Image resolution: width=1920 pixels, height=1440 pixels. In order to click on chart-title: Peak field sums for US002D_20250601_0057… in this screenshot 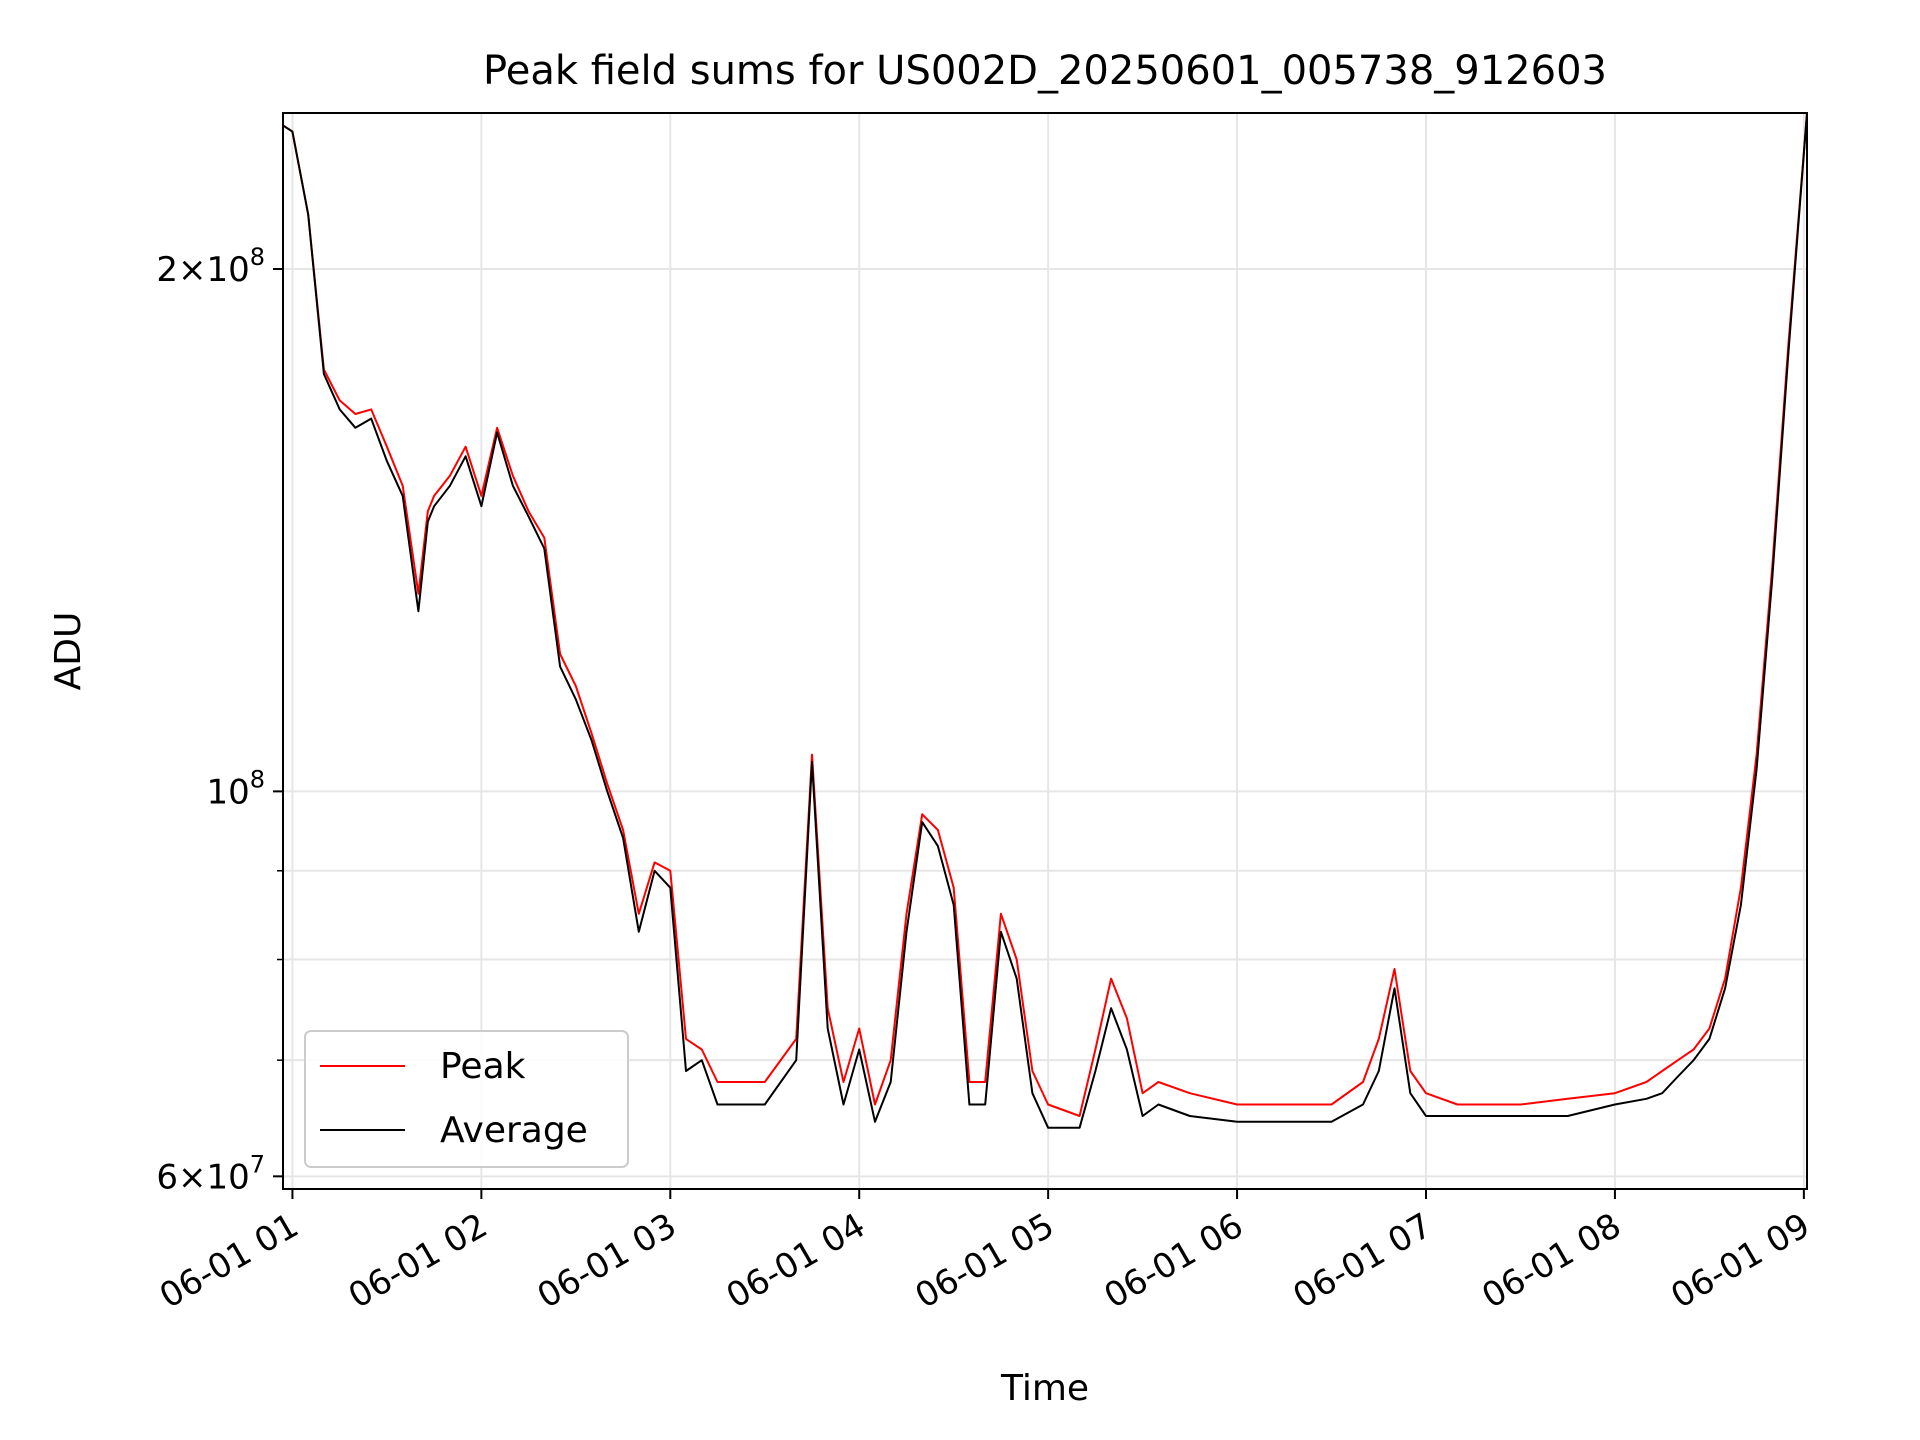, I will do `click(1045, 71)`.